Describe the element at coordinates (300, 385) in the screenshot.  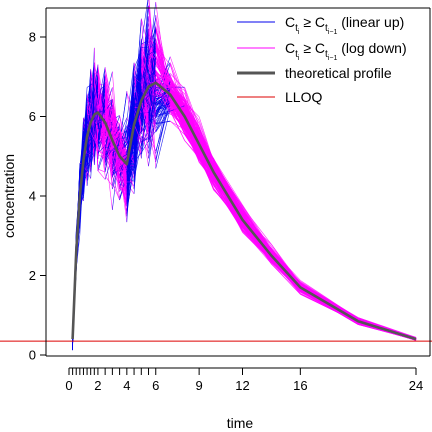
I see `x-tick-label: 16` at that location.